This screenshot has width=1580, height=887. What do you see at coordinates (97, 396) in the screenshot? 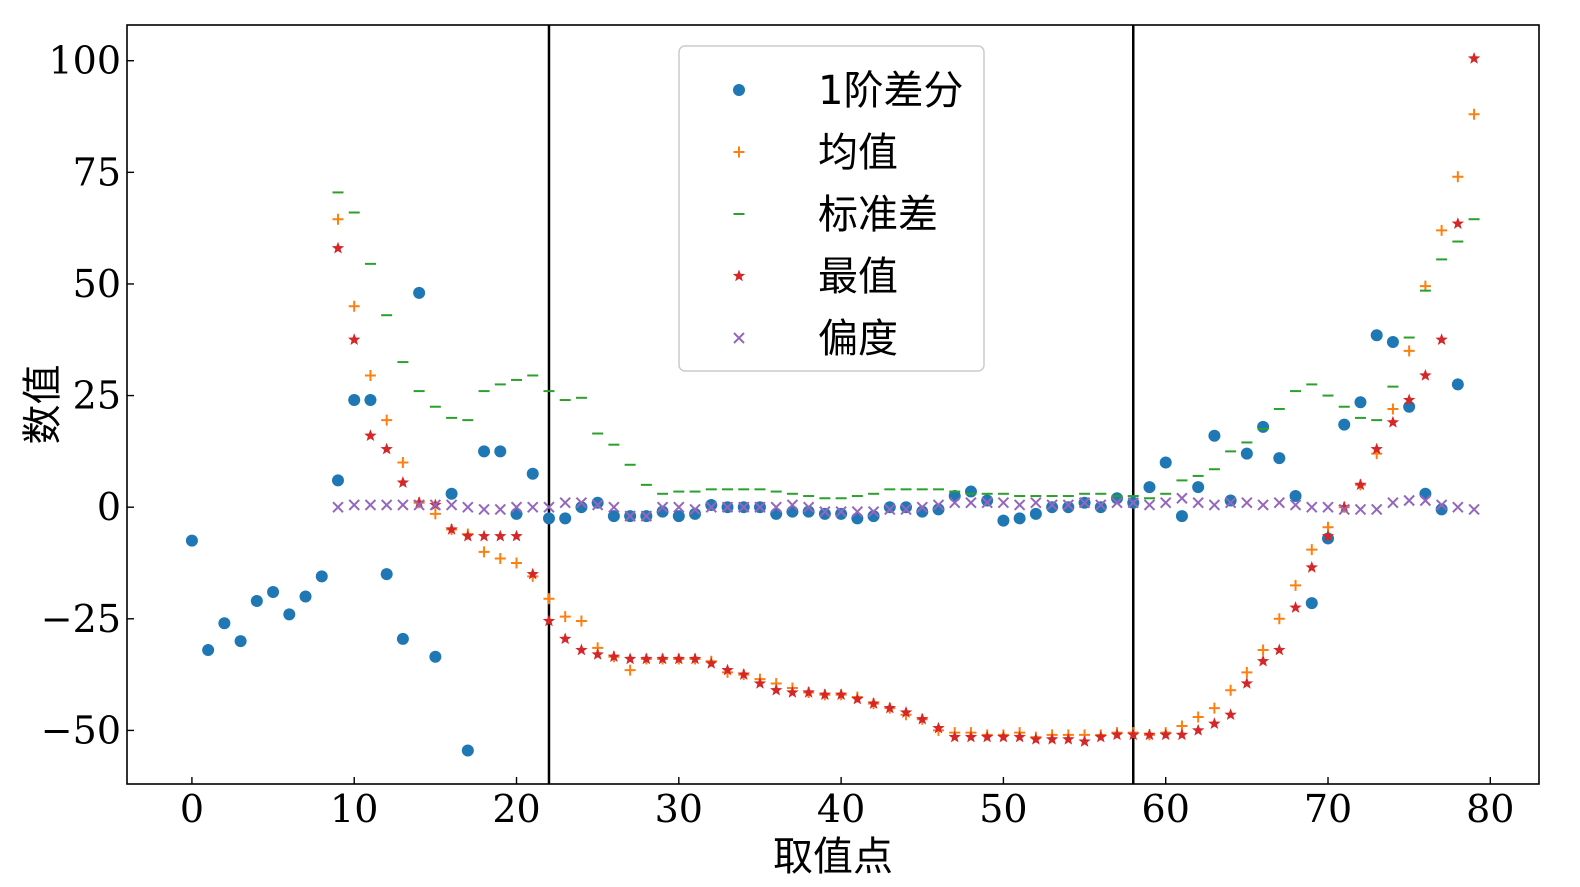
I see `y-tick-label: 25` at bounding box center [97, 396].